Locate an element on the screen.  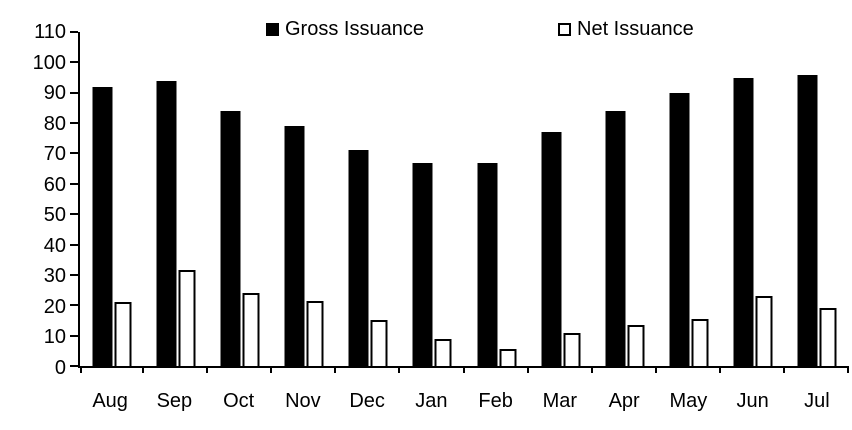
gross-issuance-bar-dec is located at coordinates (358, 258).